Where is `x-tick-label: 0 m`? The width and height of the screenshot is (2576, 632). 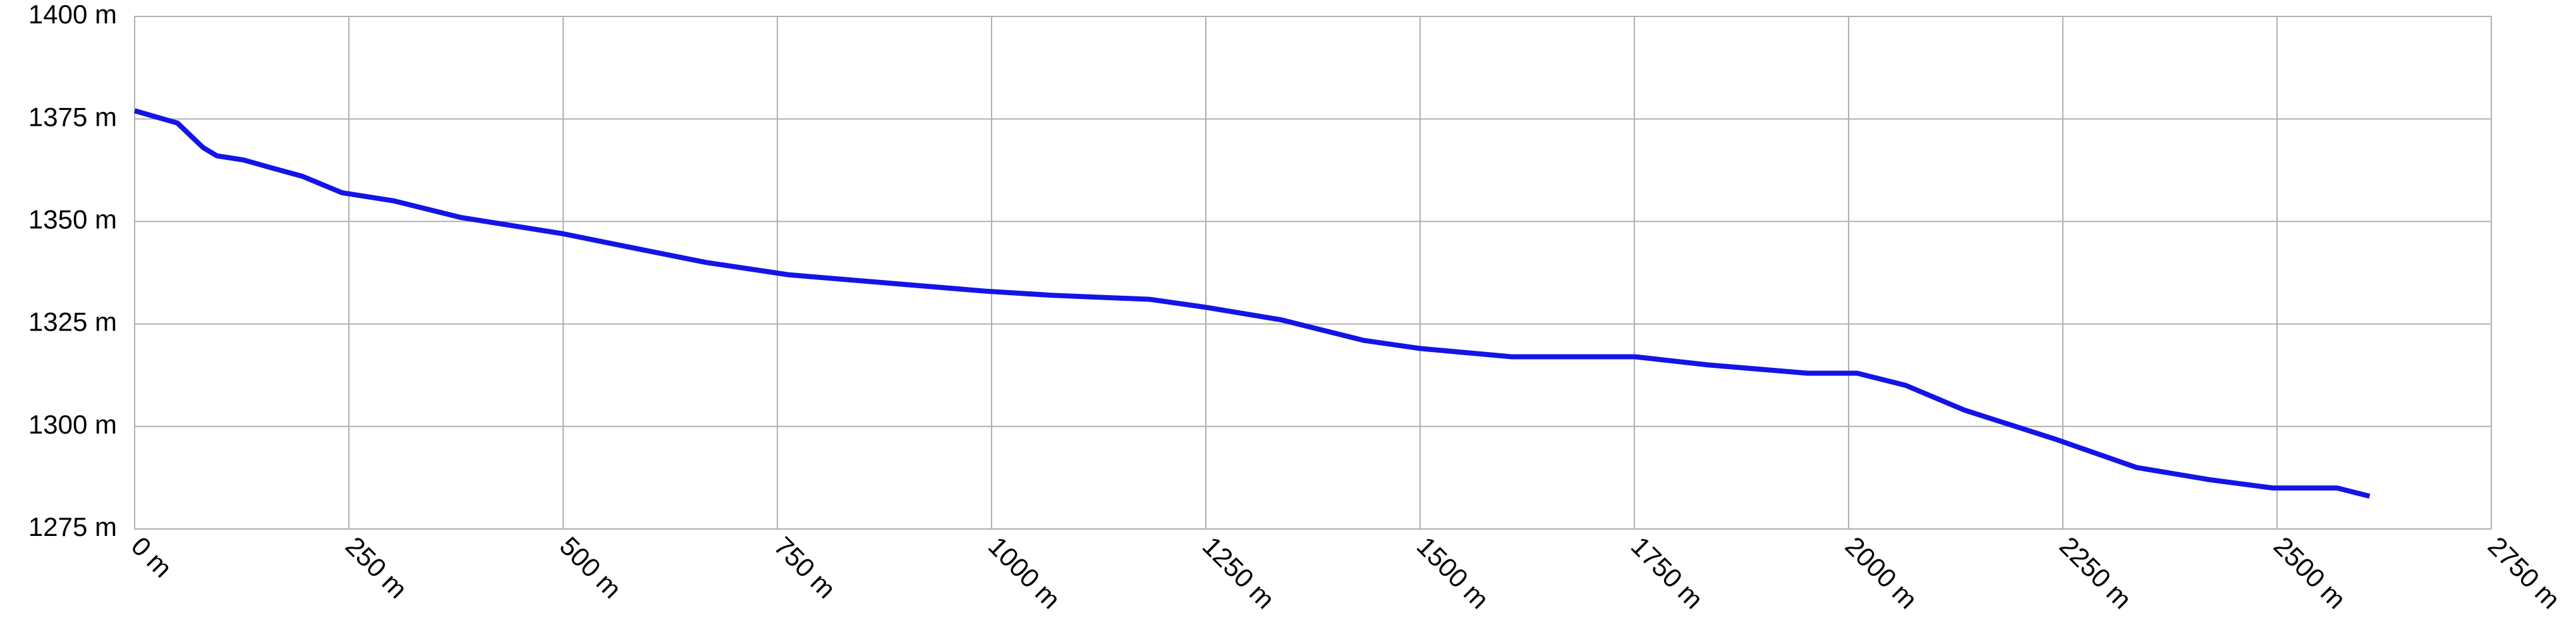
x-tick-label: 0 m is located at coordinates (152, 557).